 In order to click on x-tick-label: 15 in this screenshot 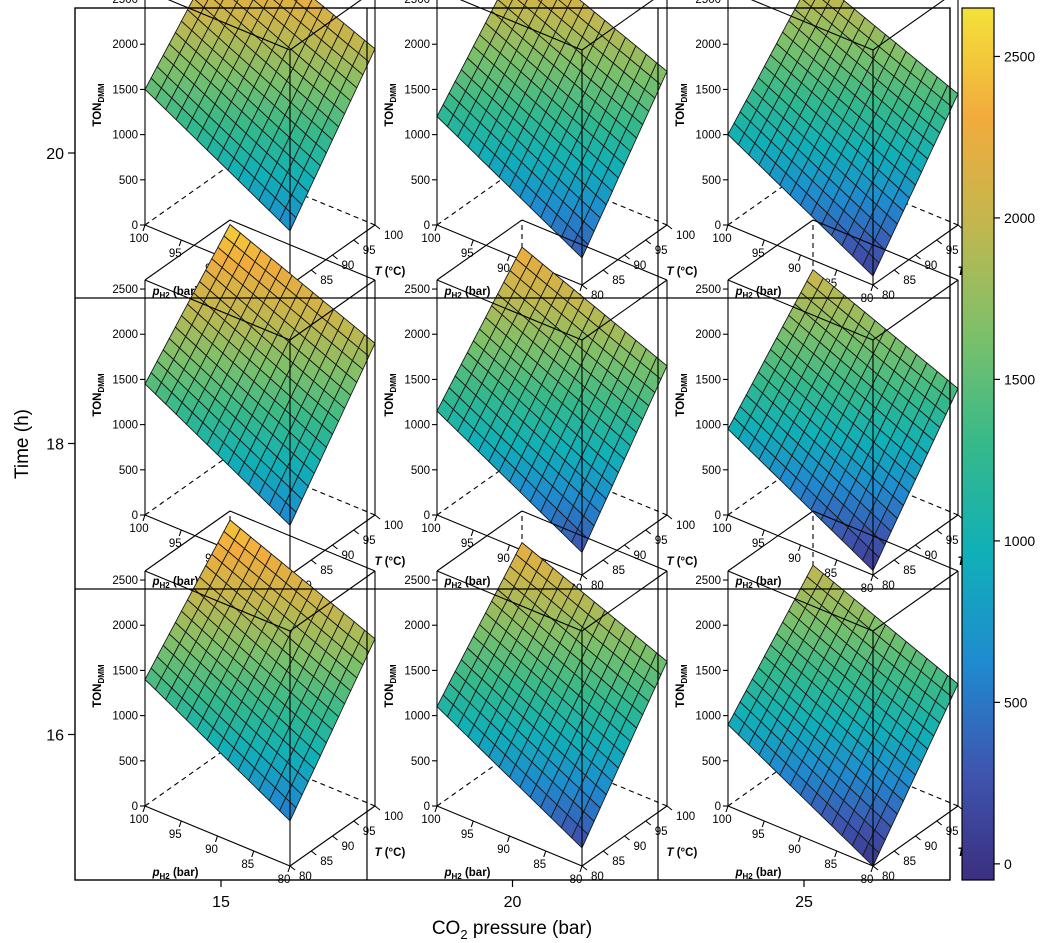, I will do `click(221, 902)`.